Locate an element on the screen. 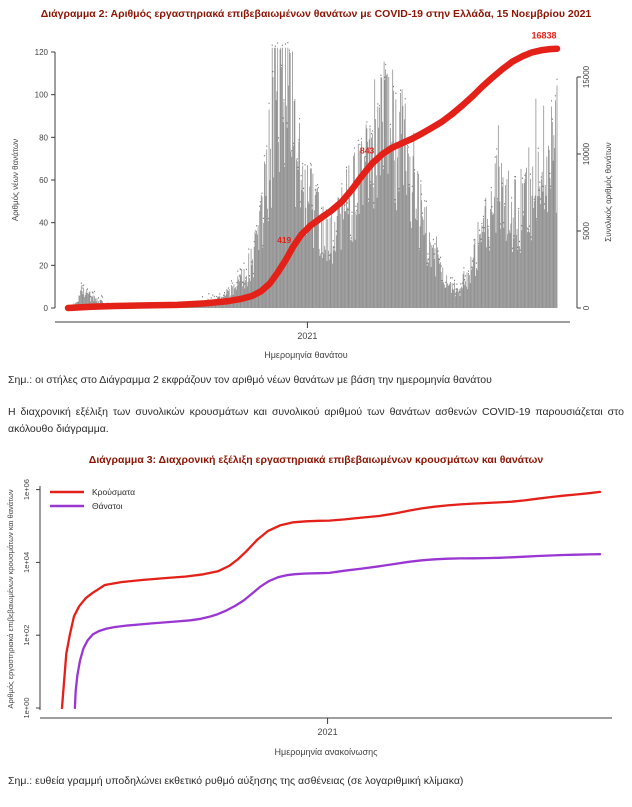 This screenshot has width=632, height=807. chart2-end-label: 16838 is located at coordinates (543, 36).